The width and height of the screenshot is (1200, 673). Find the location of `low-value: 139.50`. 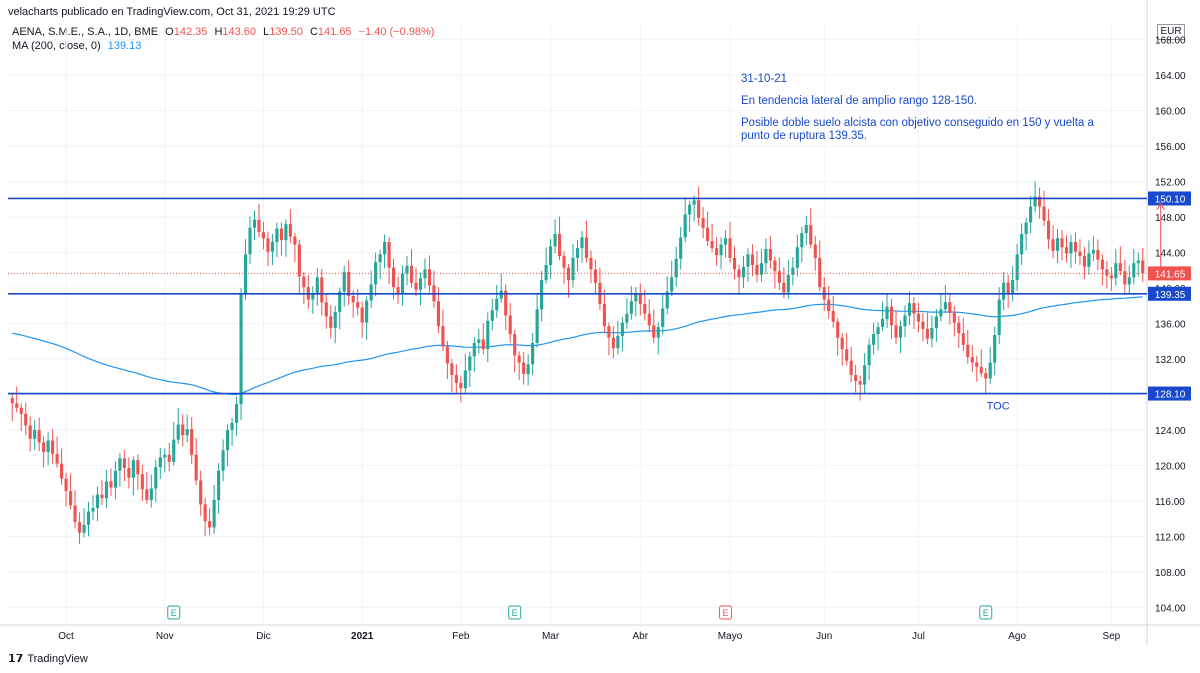

low-value: 139.50 is located at coordinates (286, 32).